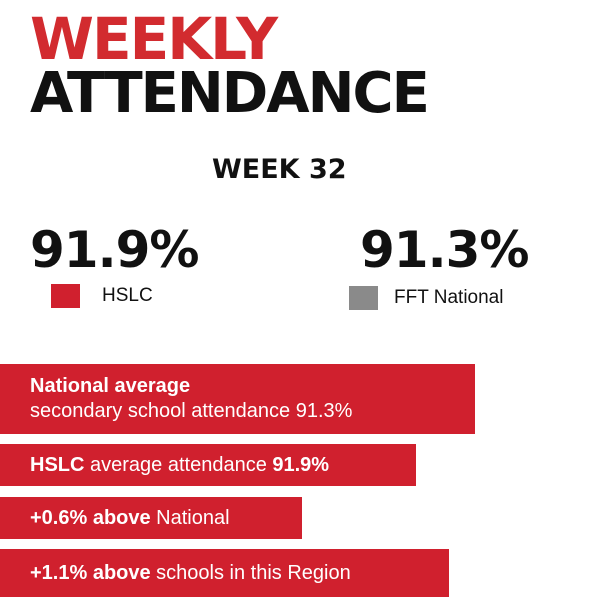 The image size is (600, 600). I want to click on week-label: WEEK 32, so click(279, 169).